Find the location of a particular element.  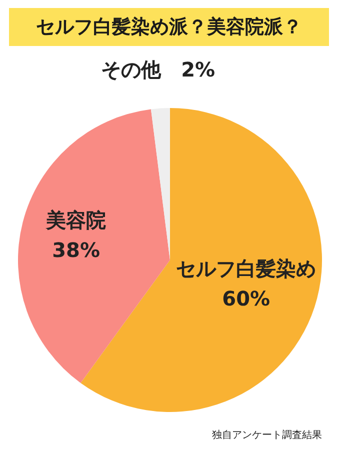

data-label: 38% is located at coordinates (76, 250).